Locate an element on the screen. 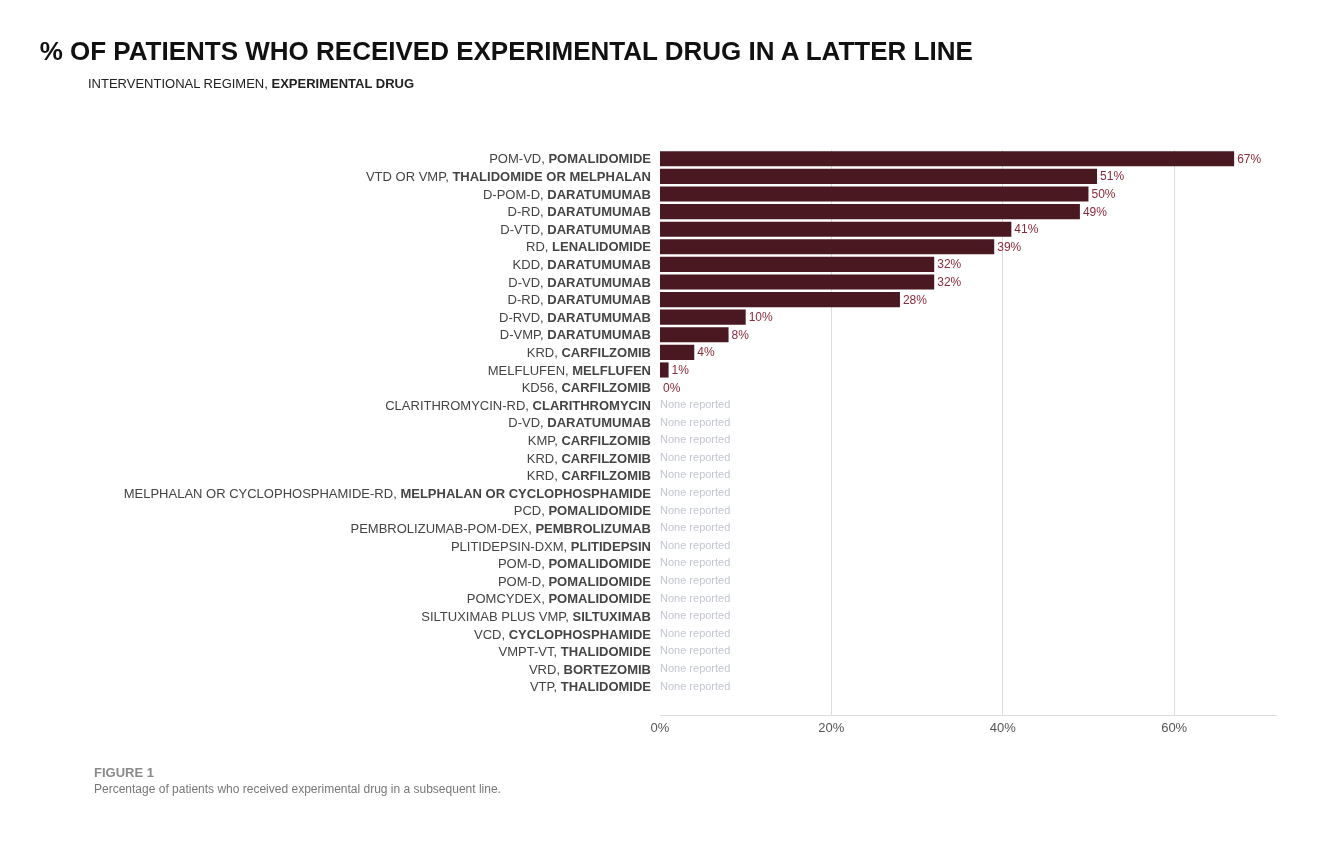 The width and height of the screenshot is (1322, 845). caption: FIGURE 1 is located at coordinates (124, 772).